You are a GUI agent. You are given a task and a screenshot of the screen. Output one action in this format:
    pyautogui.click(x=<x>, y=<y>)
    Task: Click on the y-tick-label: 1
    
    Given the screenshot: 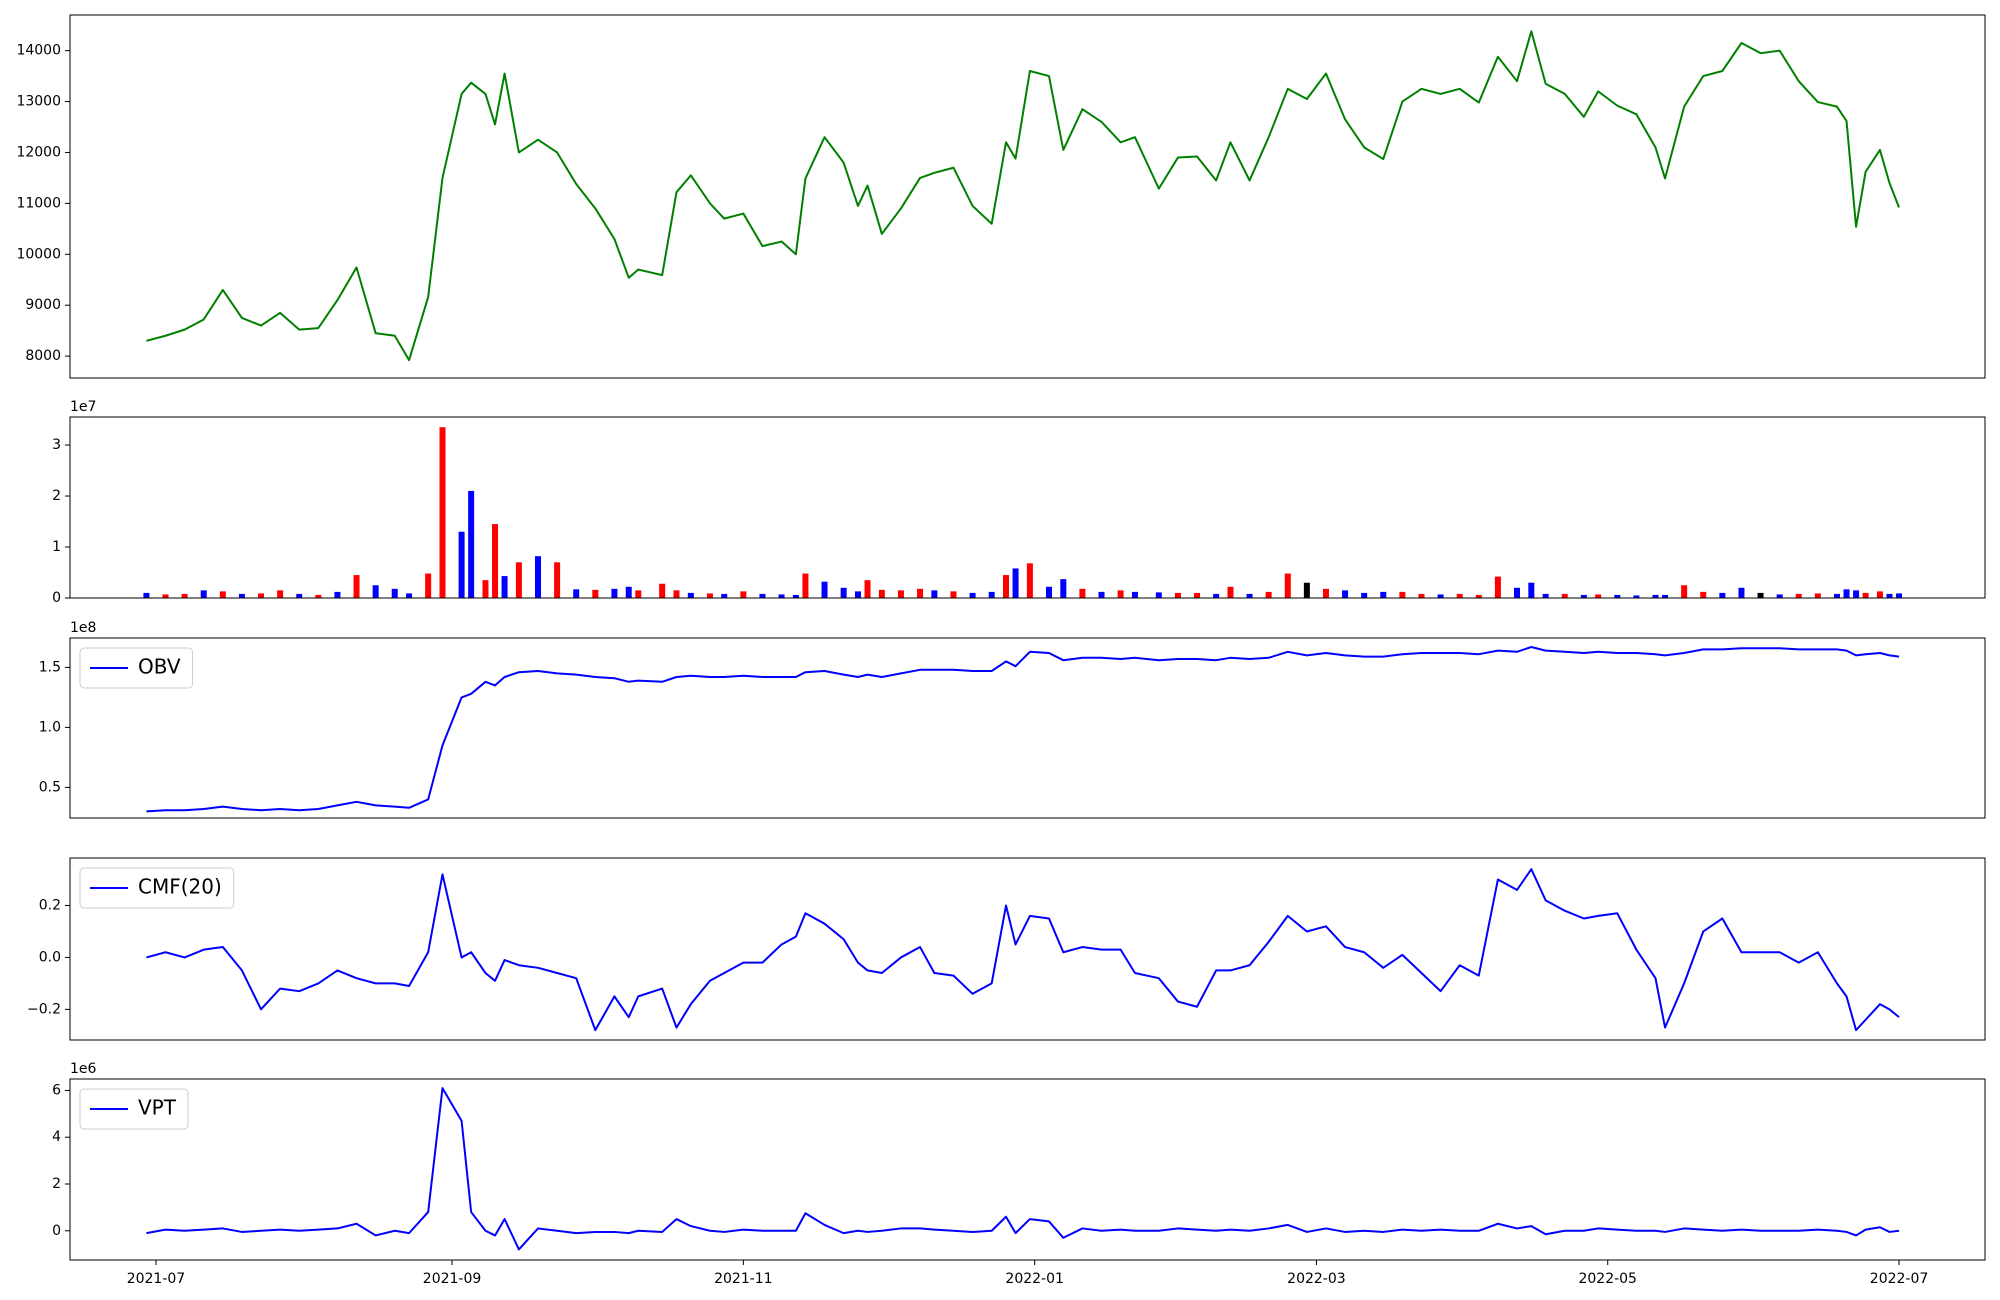 What is the action you would take?
    pyautogui.click(x=56, y=547)
    